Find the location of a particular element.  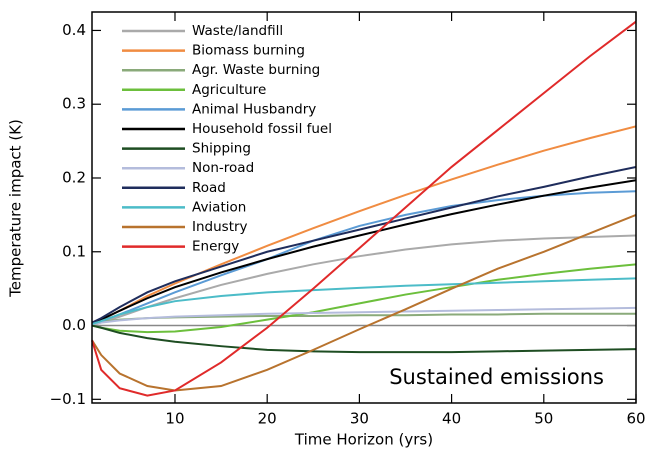

legend-label: Agr. Waste burning is located at coordinates (256, 70).